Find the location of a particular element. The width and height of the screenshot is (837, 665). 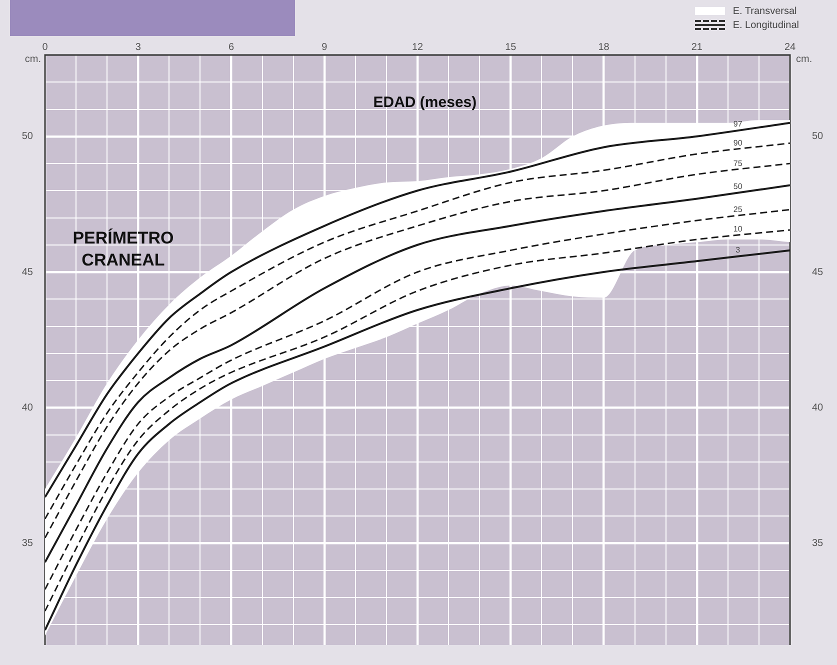

x-tick-label: 6 is located at coordinates (231, 47).